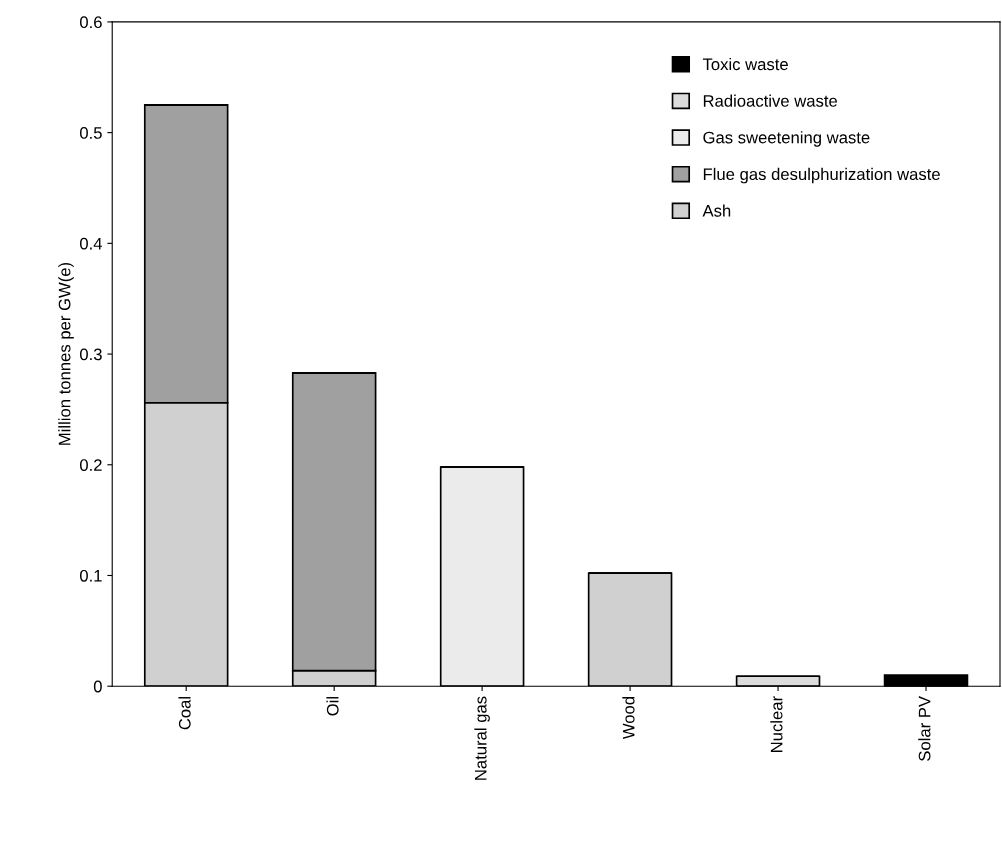 The width and height of the screenshot is (1002, 843). I want to click on y-tick-label: 0.1, so click(90, 575).